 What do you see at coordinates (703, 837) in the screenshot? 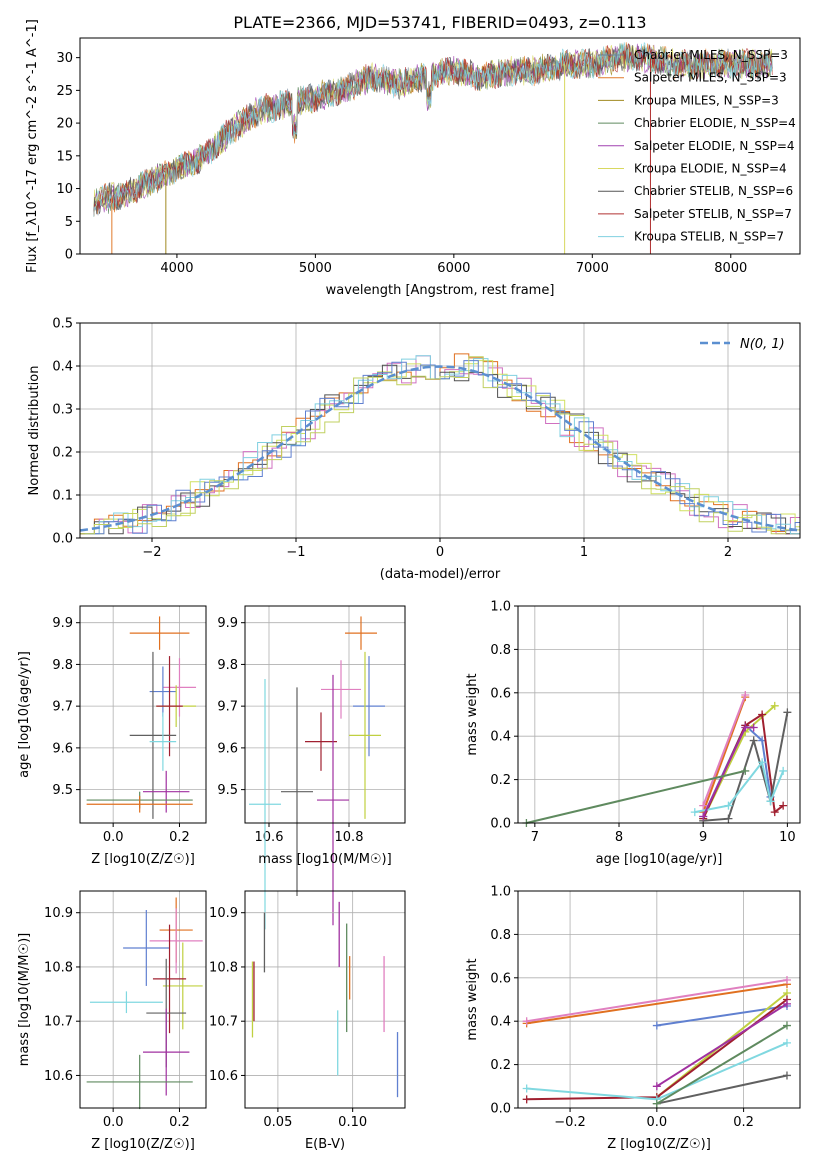
I see `x-tick-label: 9` at bounding box center [703, 837].